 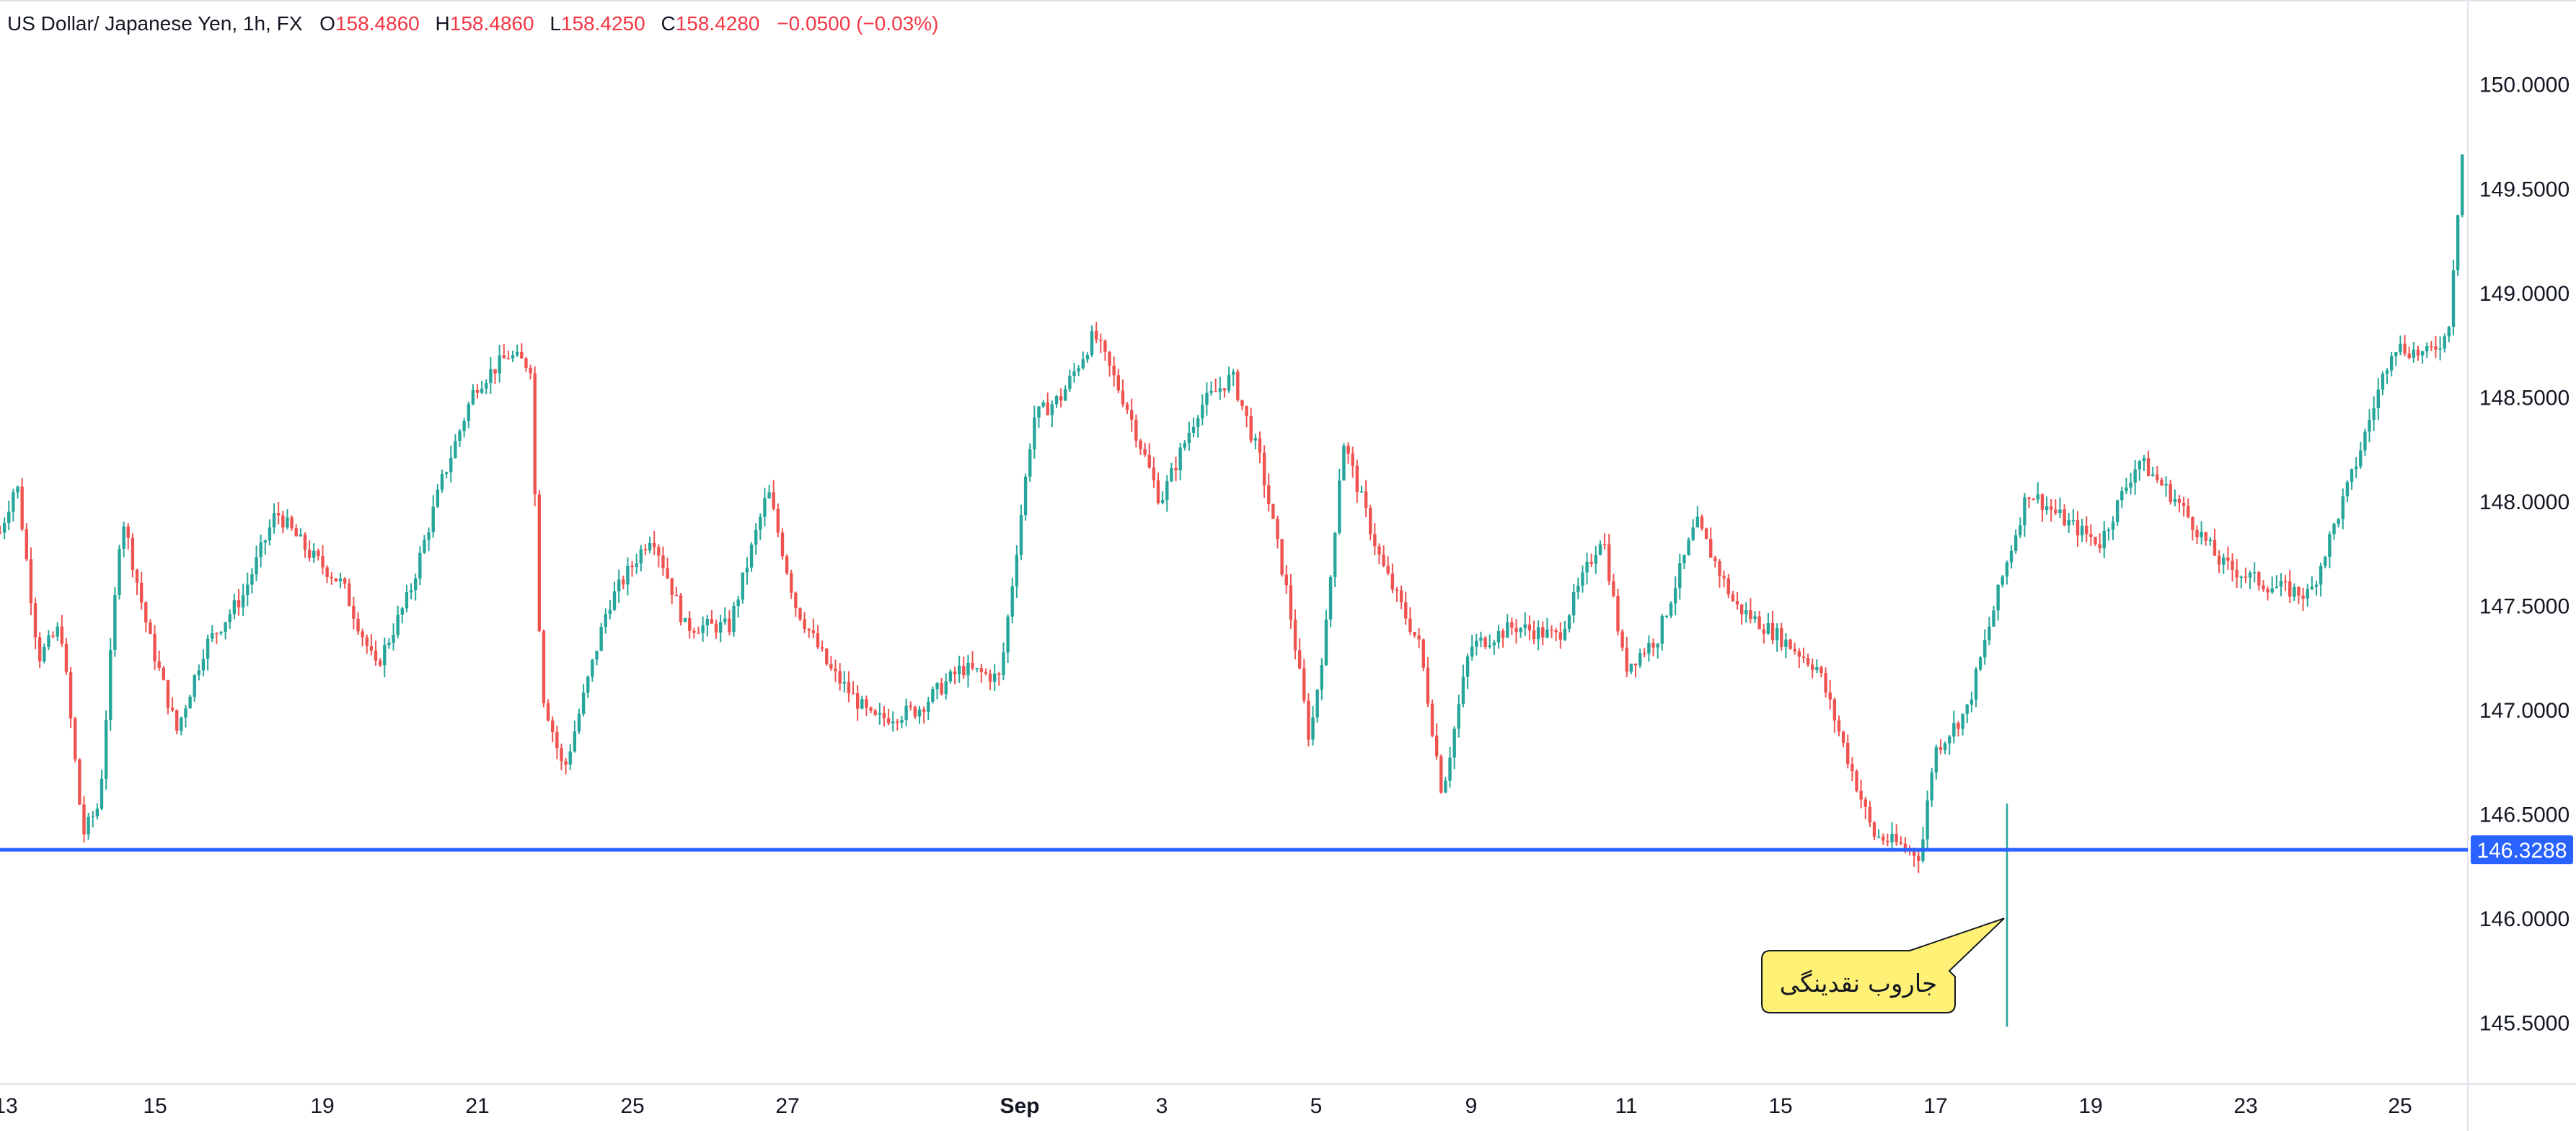 I want to click on time-tick-label: 27, so click(x=787, y=1106).